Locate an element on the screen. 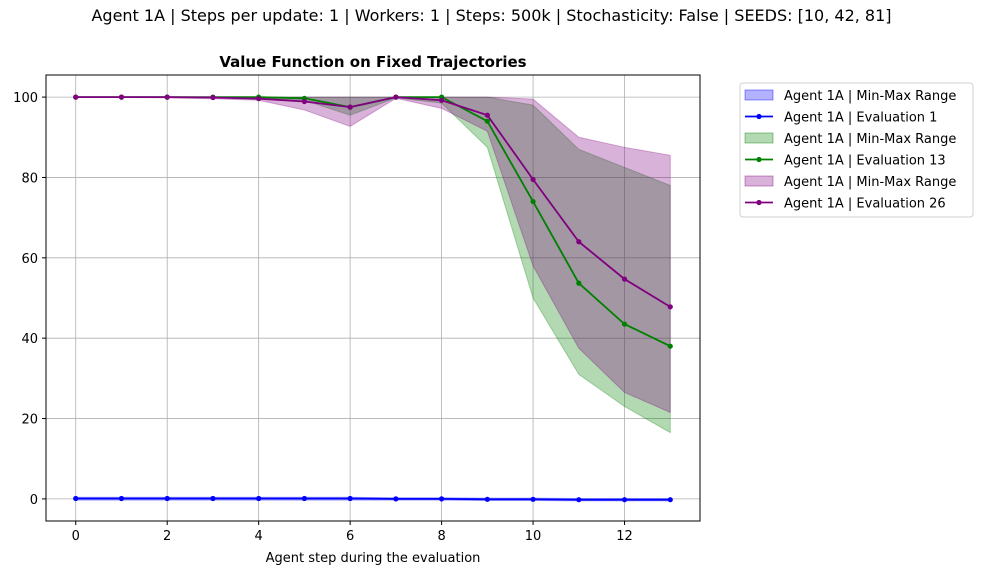  x-tick-label: 12 is located at coordinates (624, 536).